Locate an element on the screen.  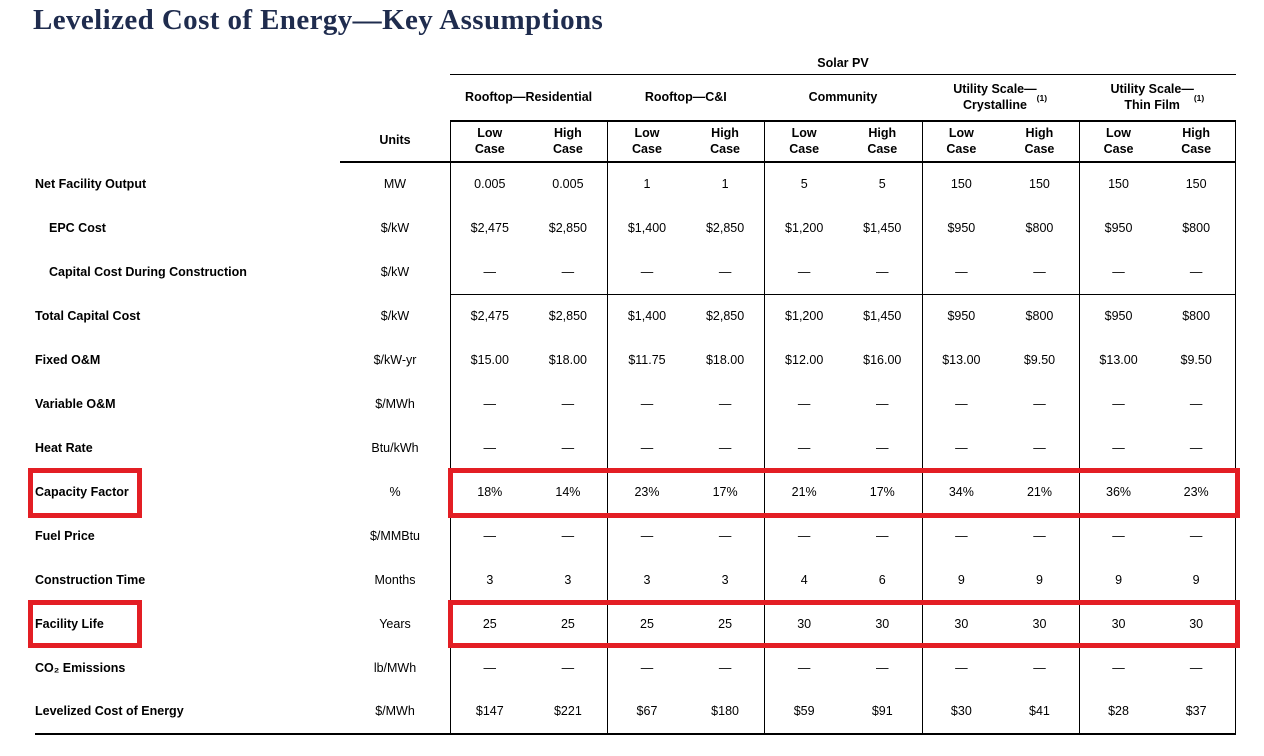
row-label: Levelized Cost of Energy is located at coordinates (187, 713).